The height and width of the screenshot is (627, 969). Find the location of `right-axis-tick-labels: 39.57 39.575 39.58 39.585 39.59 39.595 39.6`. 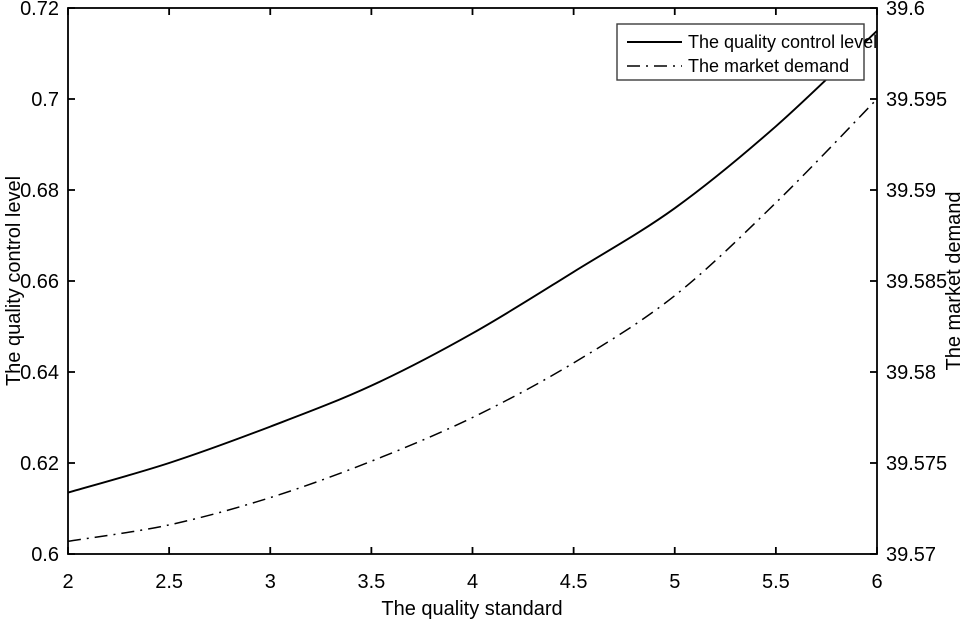

right-axis-tick-labels: 39.57 39.575 39.58 39.585 39.59 39.595 39.6 is located at coordinates (916, 283).